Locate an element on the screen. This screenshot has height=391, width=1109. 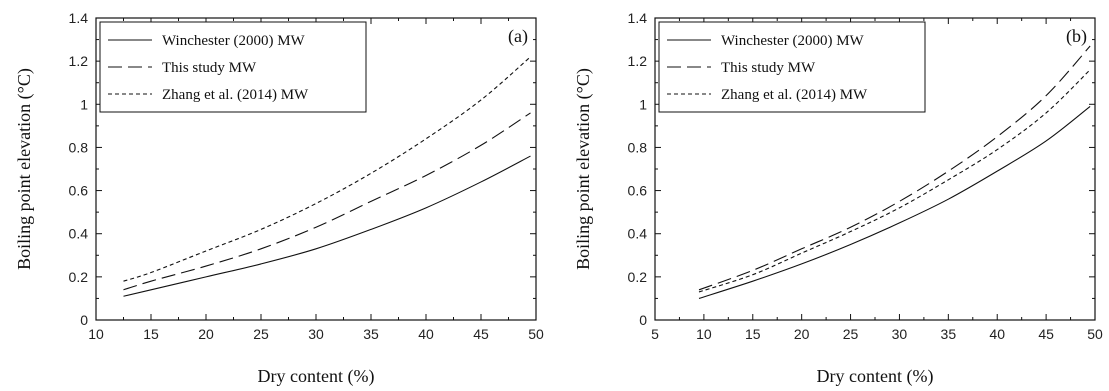
panel-label: (b) is located at coordinates (1076, 36).